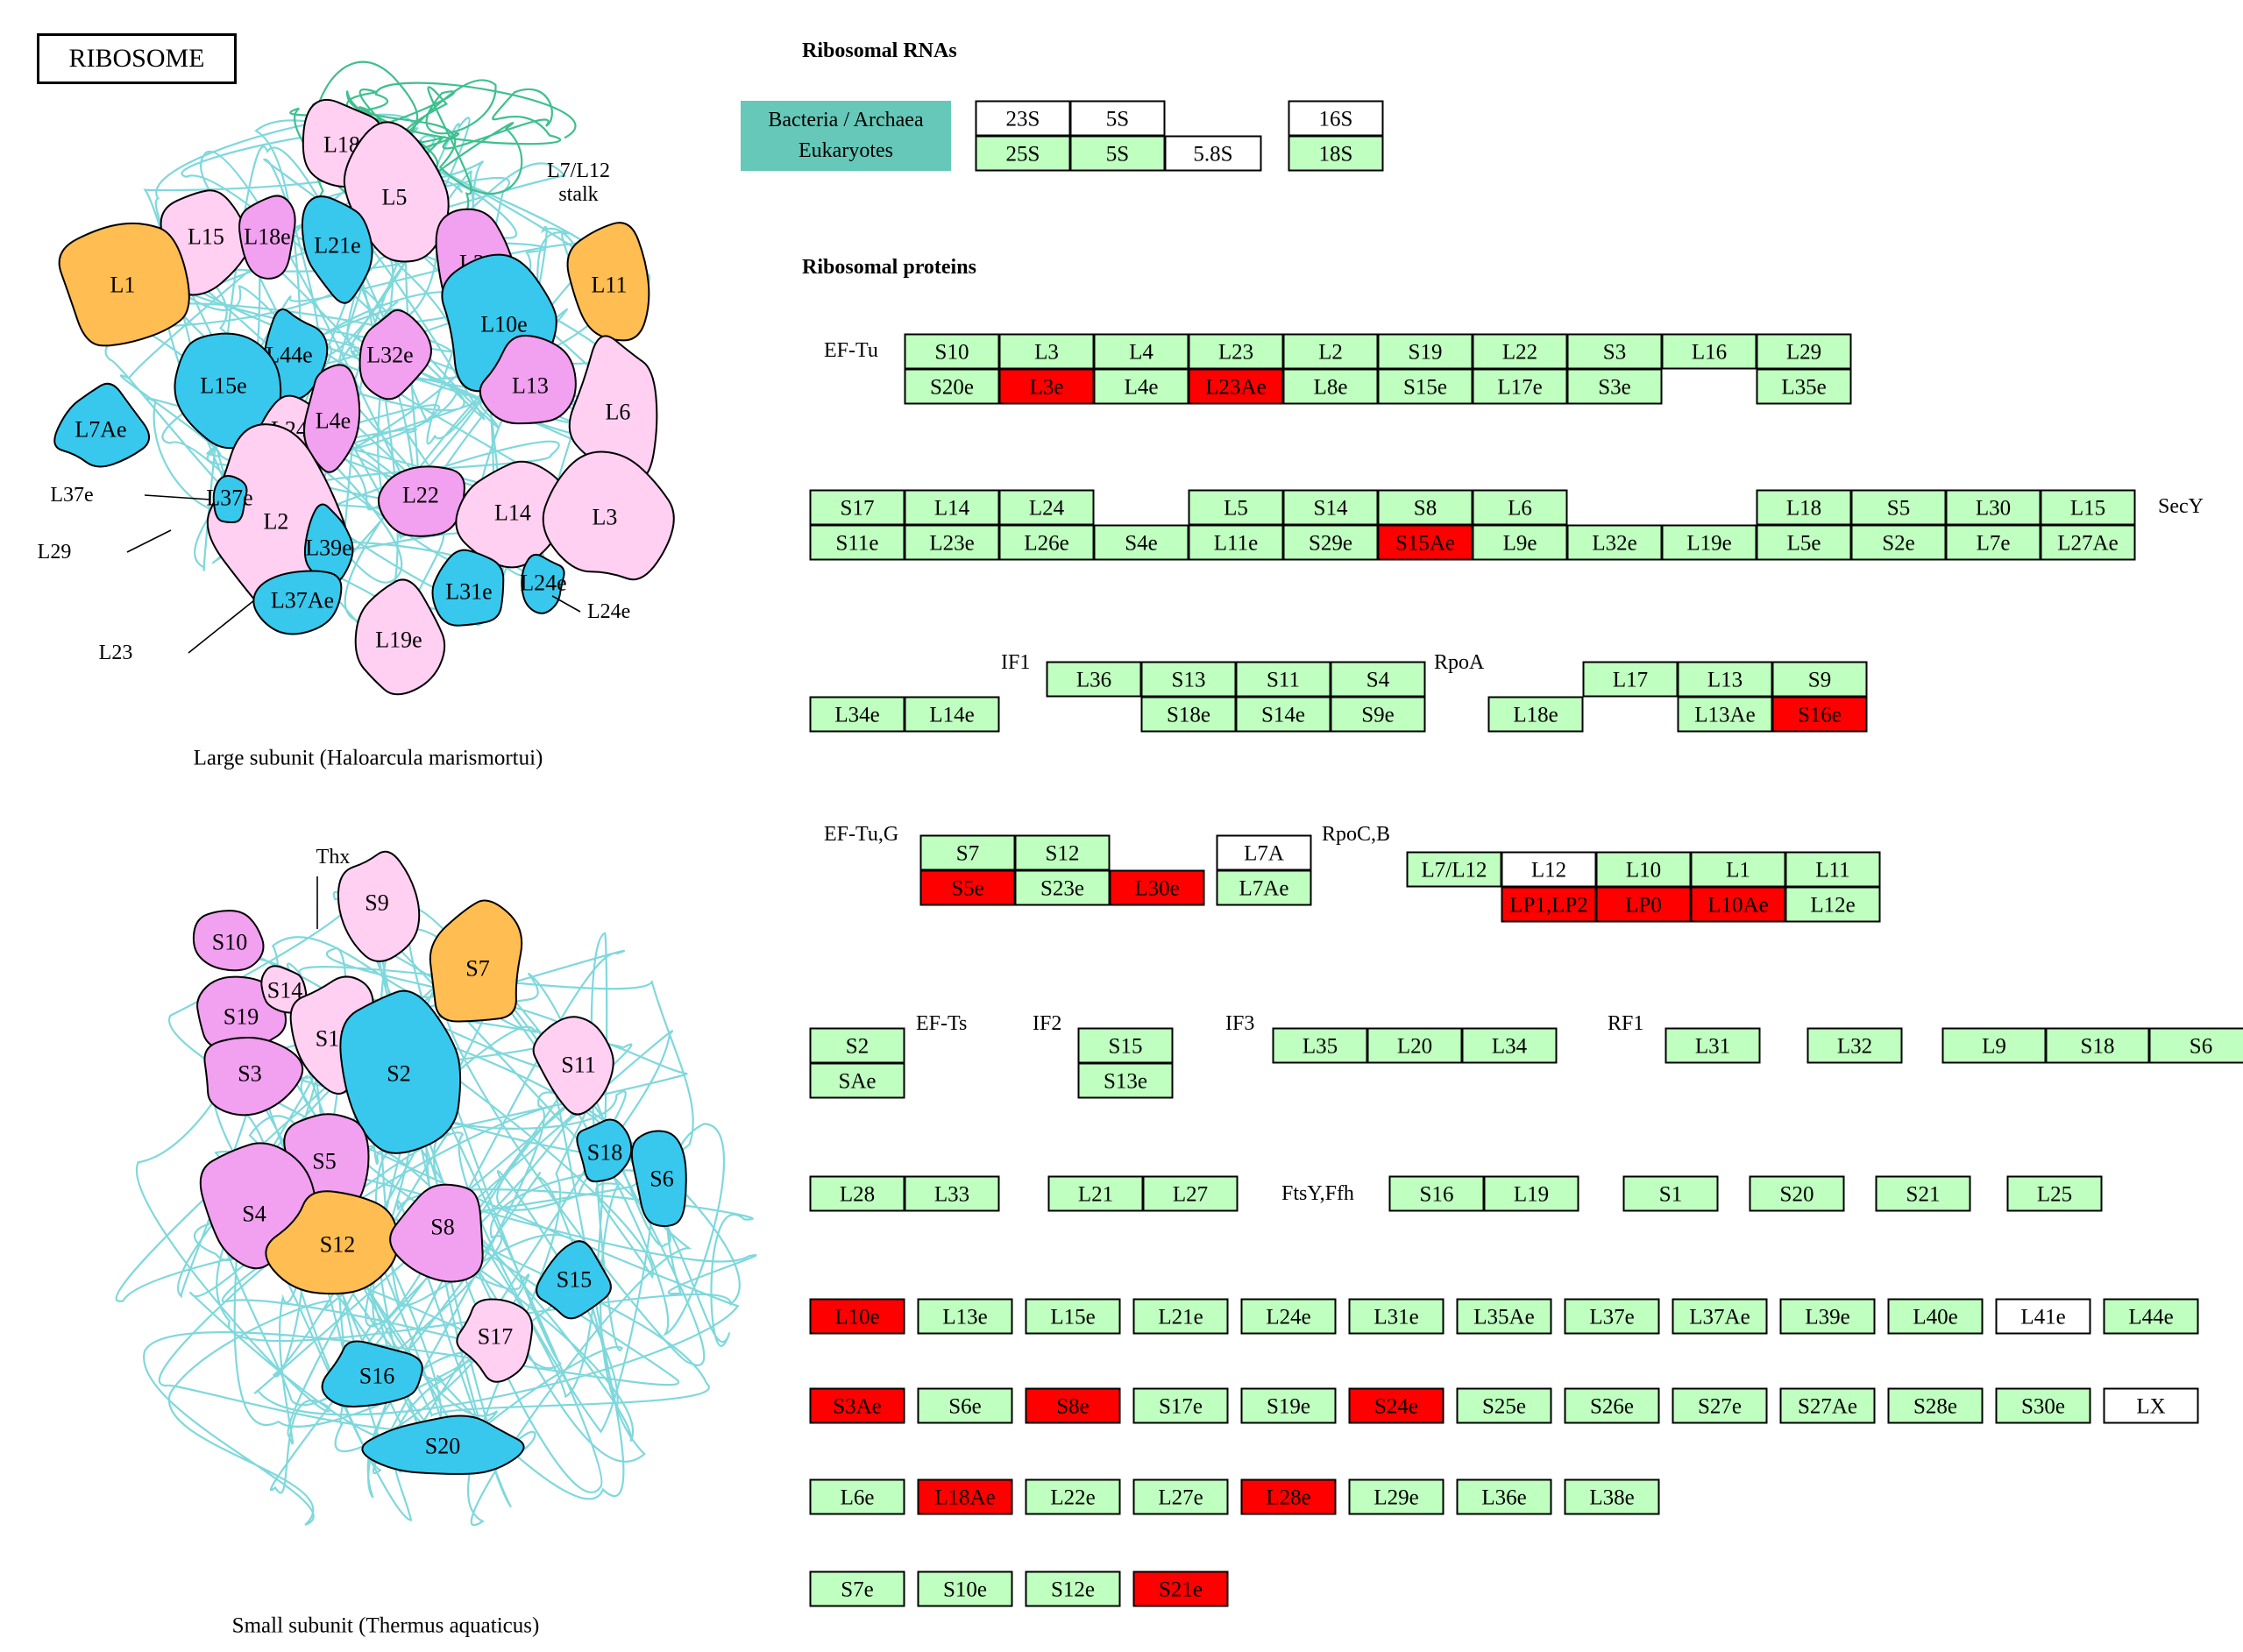  What do you see at coordinates (1531, 1193) in the screenshot?
I see `gene-node-l19: L19` at bounding box center [1531, 1193].